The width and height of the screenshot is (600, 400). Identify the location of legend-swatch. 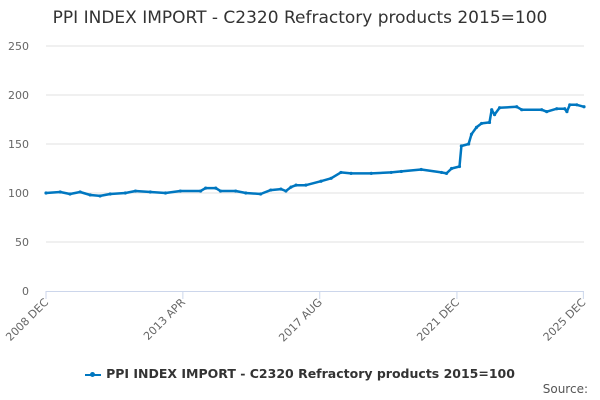
(93, 374).